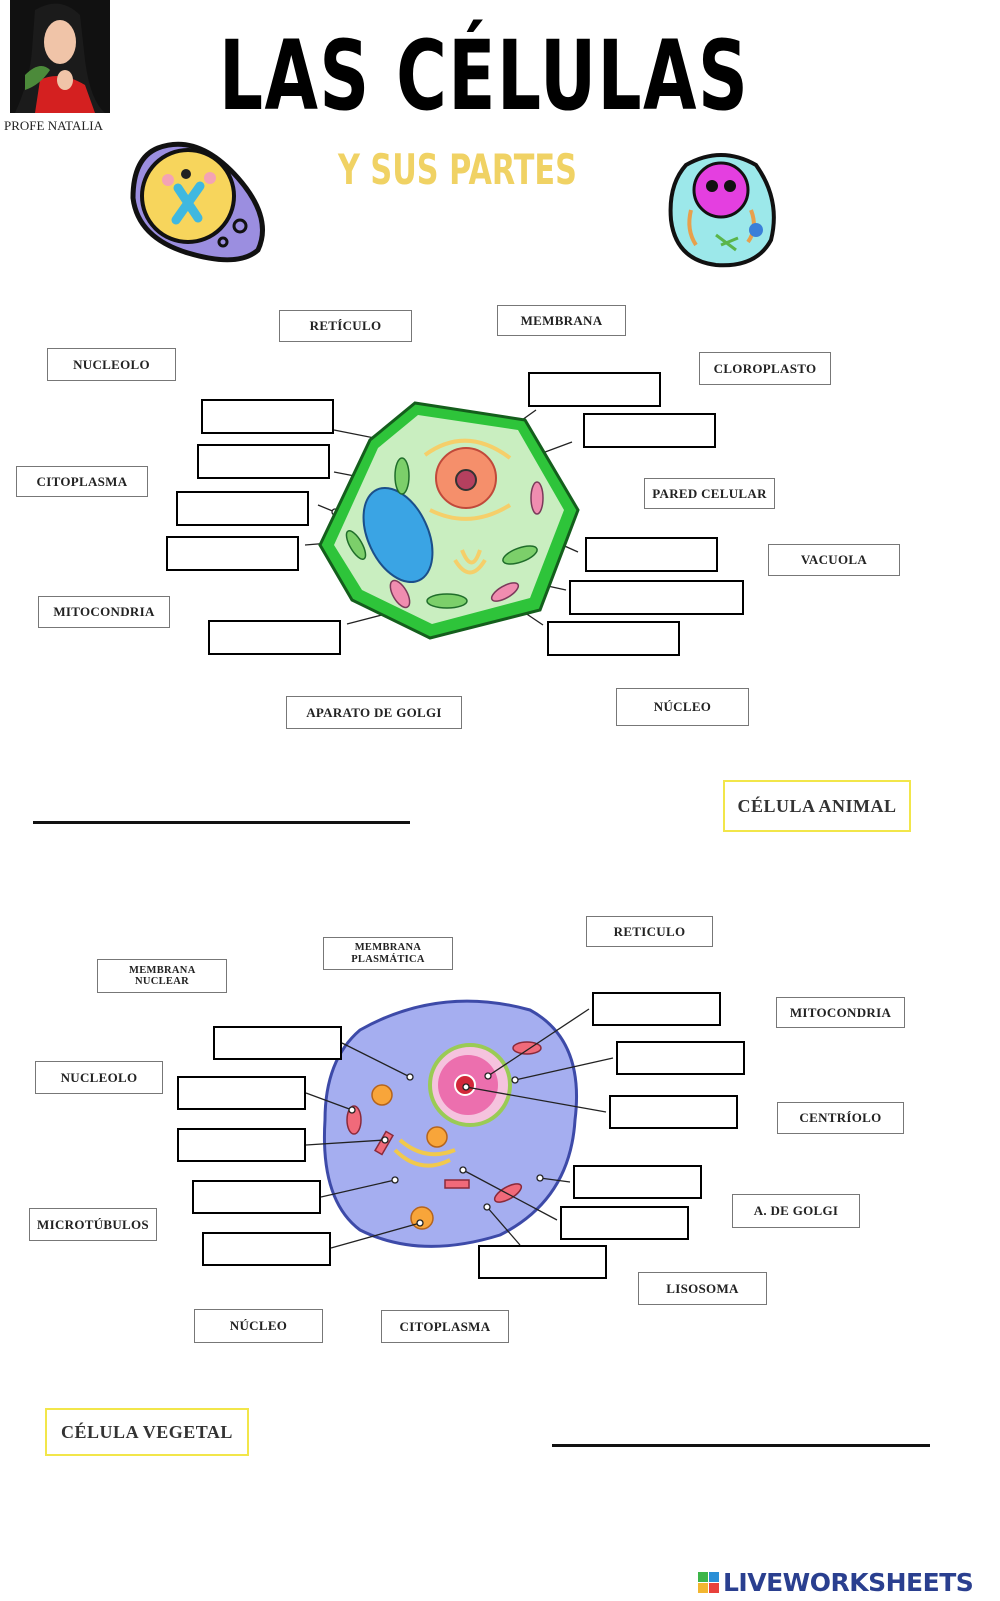 This screenshot has width=1000, height=1601. What do you see at coordinates (702, 1288) in the screenshot?
I see `label-lisosoma: LISOSOMA` at bounding box center [702, 1288].